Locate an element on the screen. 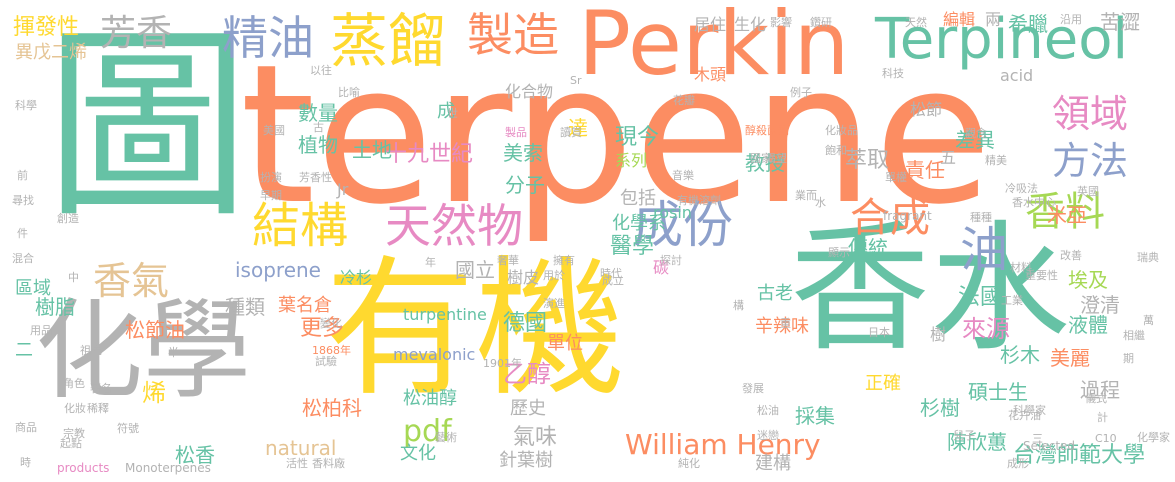 The height and width of the screenshot is (482, 1175). cloud-word: 用品 is located at coordinates (41, 330).